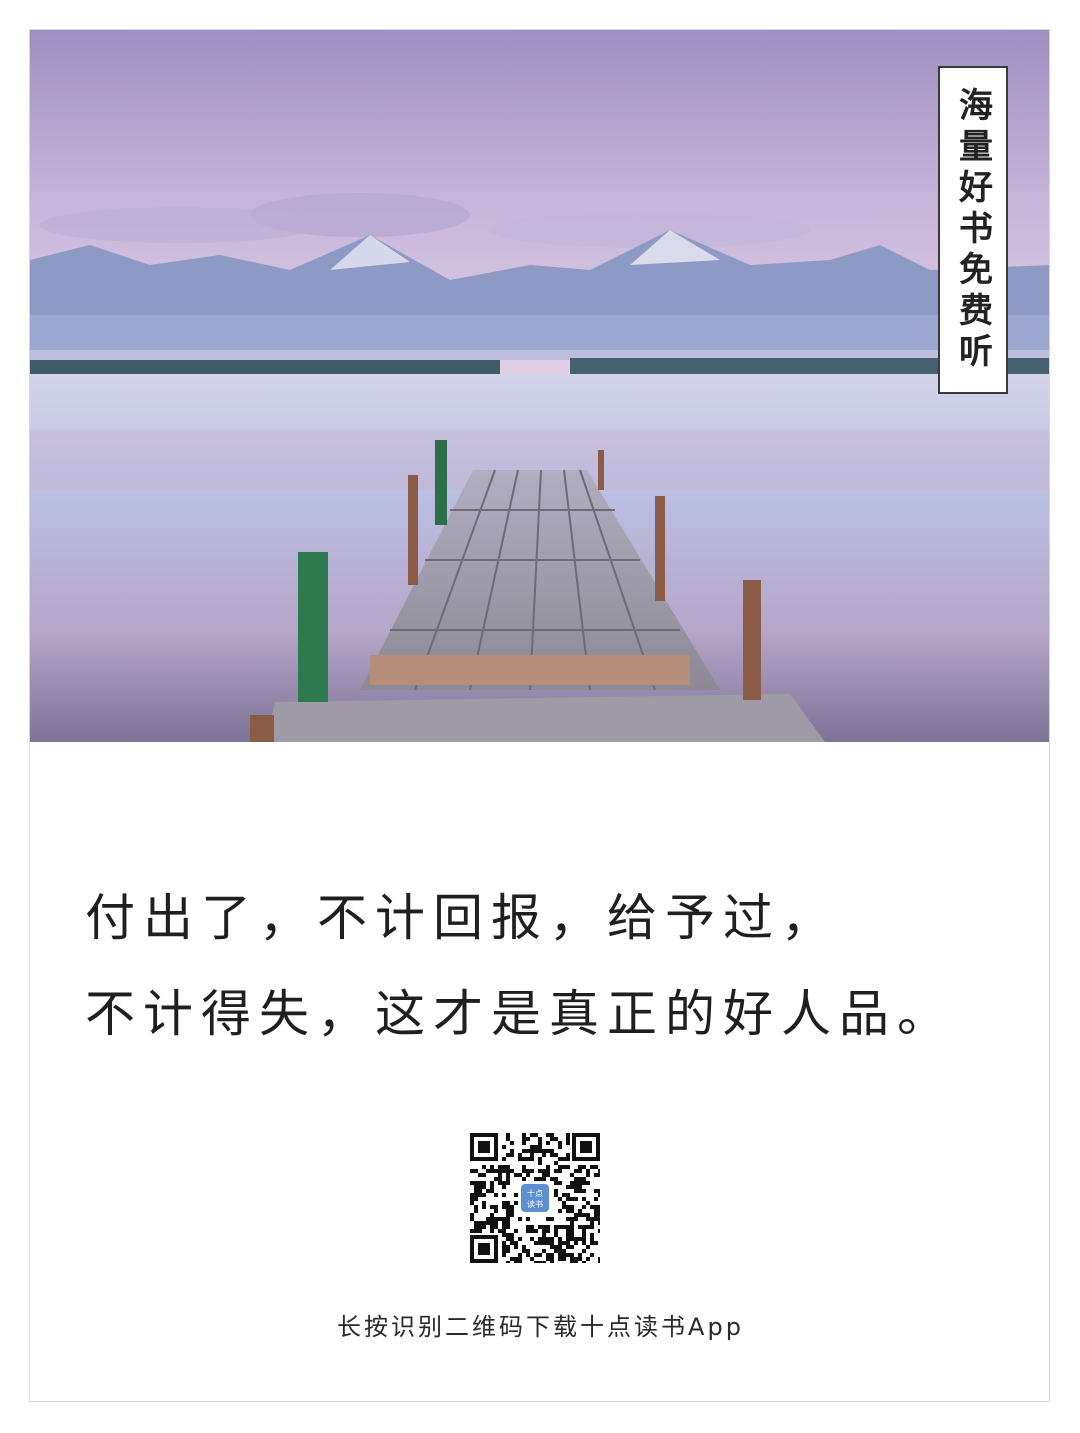  Describe the element at coordinates (555, 918) in the screenshot. I see `quote-line-1: 付出了，不计回报，给予过，` at that location.